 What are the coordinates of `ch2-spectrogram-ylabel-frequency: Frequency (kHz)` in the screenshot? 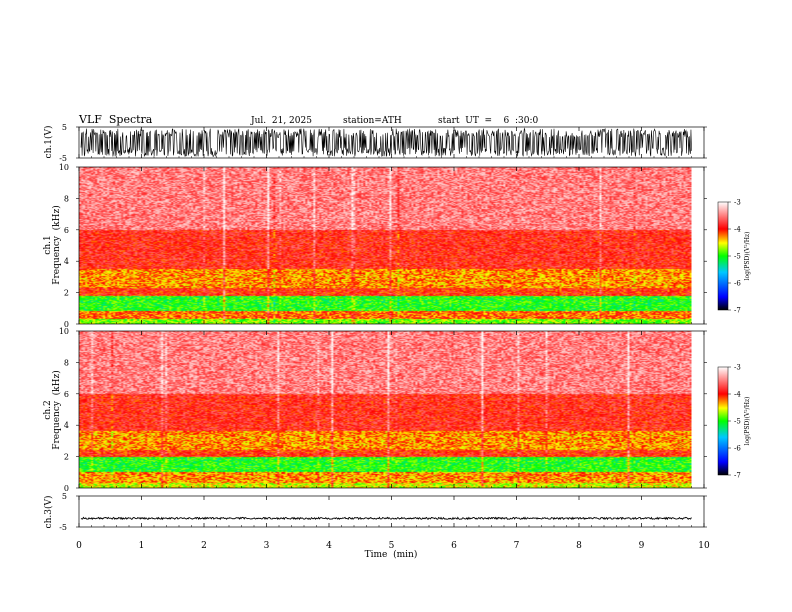 It's located at (56, 409).